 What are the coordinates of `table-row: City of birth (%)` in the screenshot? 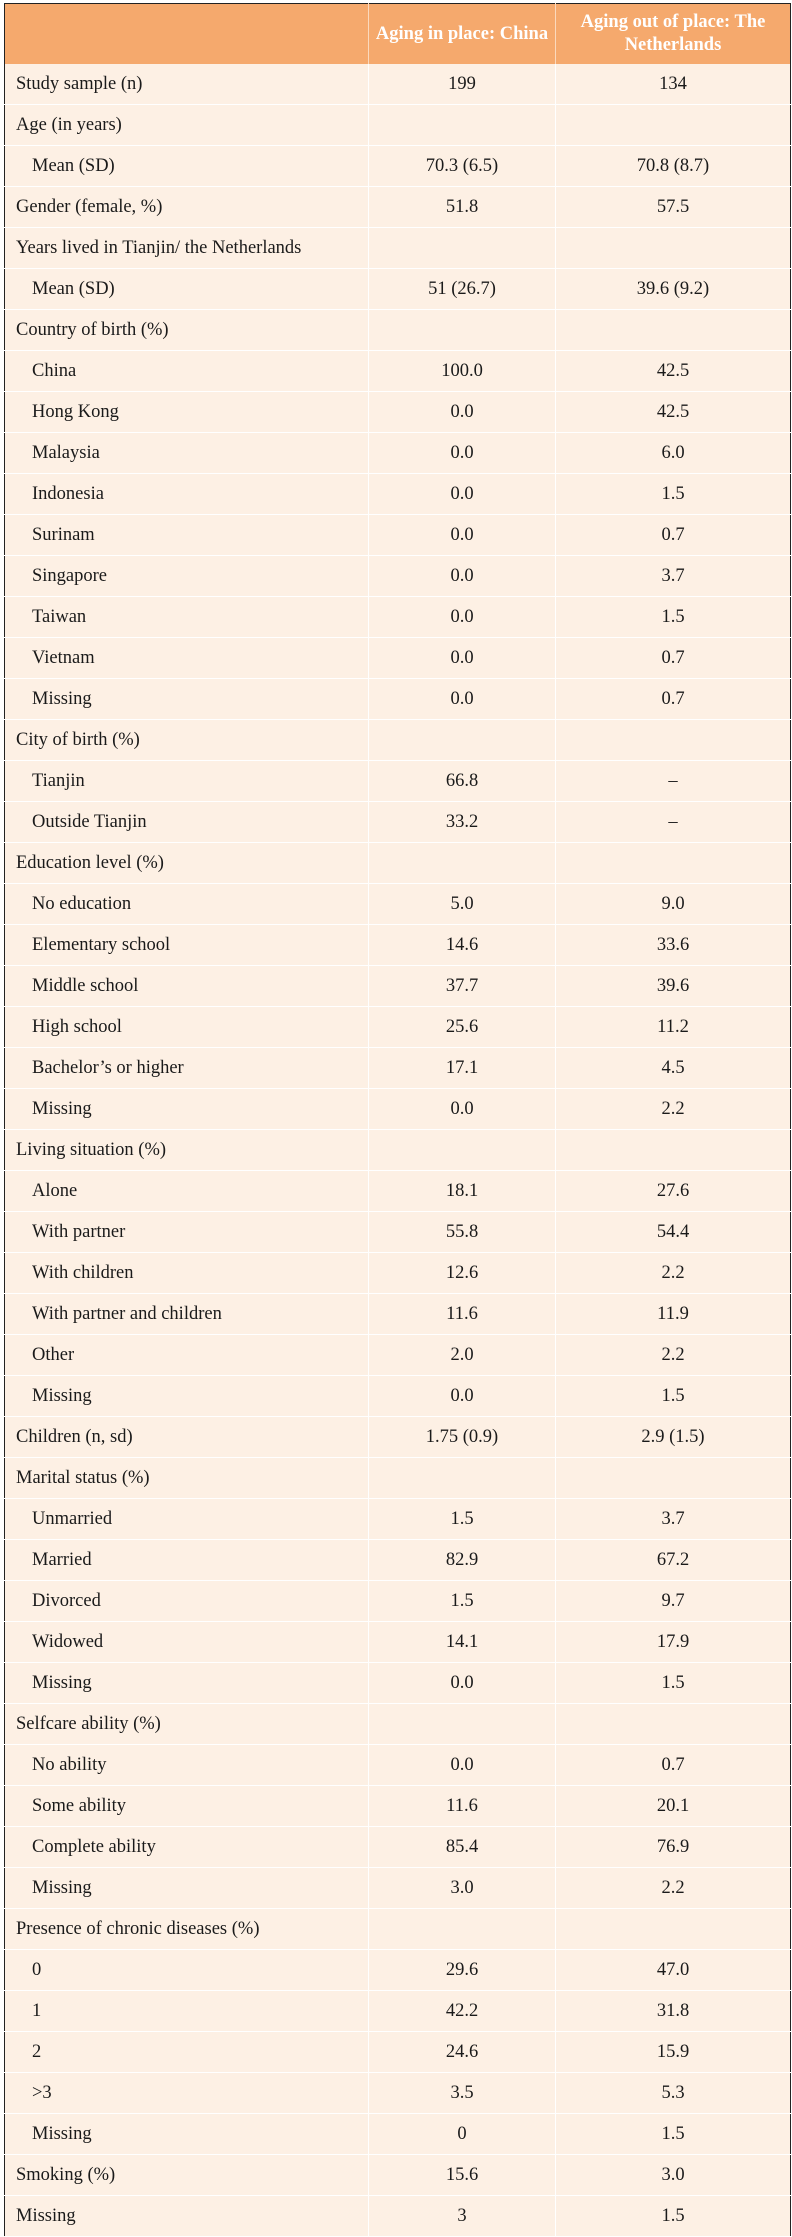 It's located at (397, 740).